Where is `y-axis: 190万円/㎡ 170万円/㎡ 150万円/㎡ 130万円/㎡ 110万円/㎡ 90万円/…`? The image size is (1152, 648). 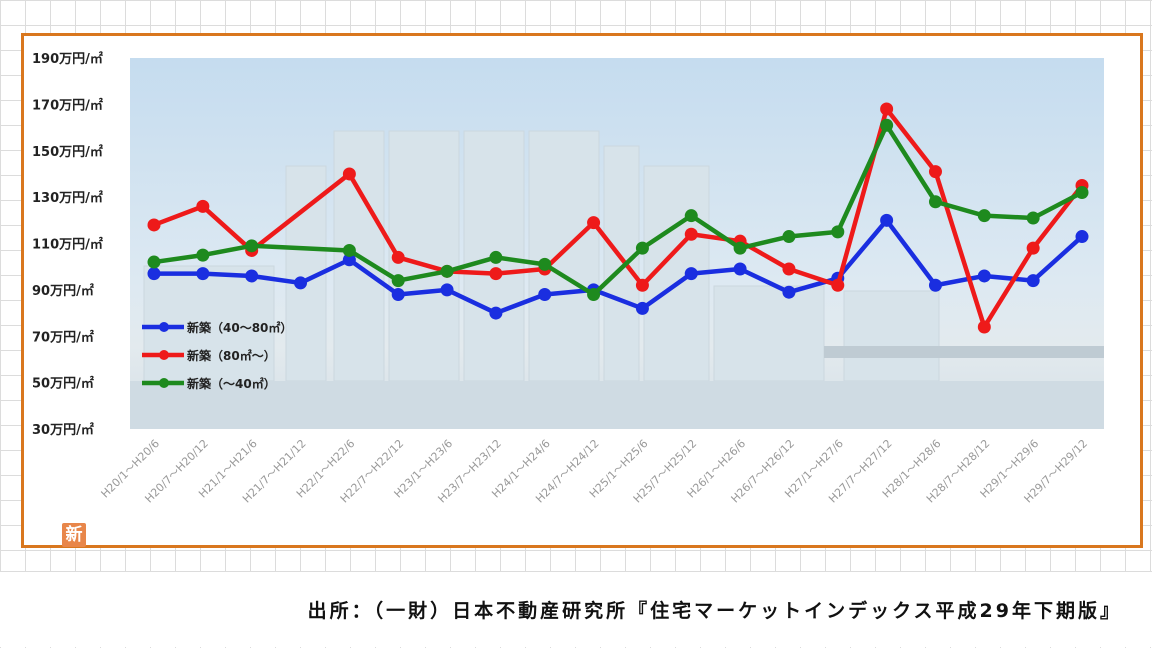 y-axis: 190万円/㎡ 170万円/㎡ 150万円/㎡ 130万円/㎡ 110万円/㎡ 90万円/… is located at coordinates (67, 244).